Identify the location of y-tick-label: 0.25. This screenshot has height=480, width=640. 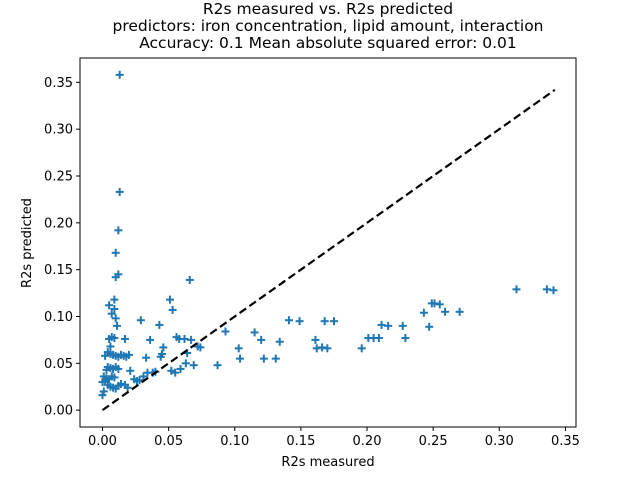
(58, 177).